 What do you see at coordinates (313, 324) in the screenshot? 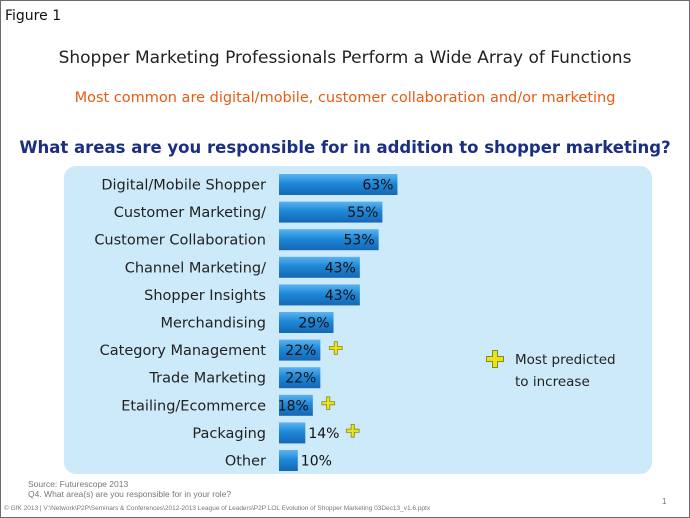
I see `value-label: 29%` at bounding box center [313, 324].